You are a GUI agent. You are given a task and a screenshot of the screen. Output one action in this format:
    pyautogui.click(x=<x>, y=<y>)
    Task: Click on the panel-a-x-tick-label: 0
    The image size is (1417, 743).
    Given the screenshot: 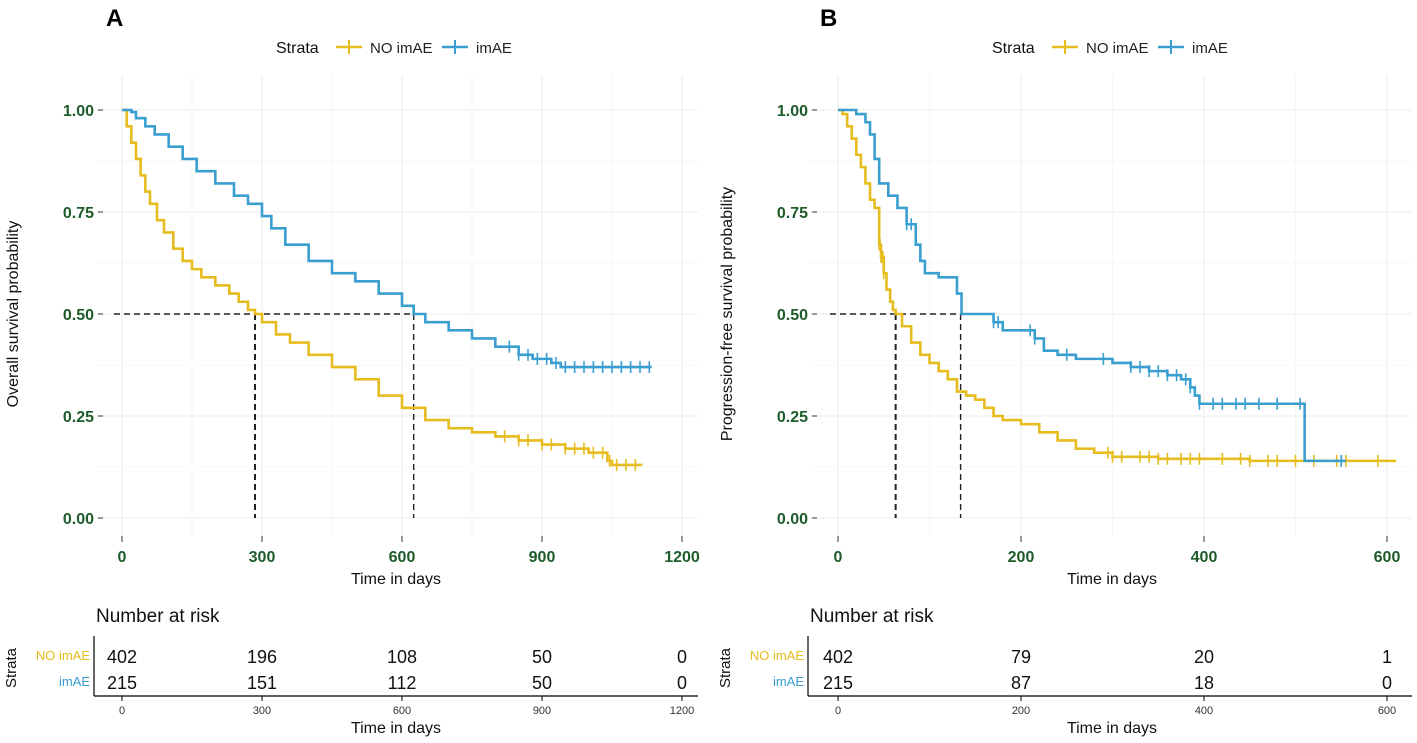 What is the action you would take?
    pyautogui.click(x=122, y=557)
    